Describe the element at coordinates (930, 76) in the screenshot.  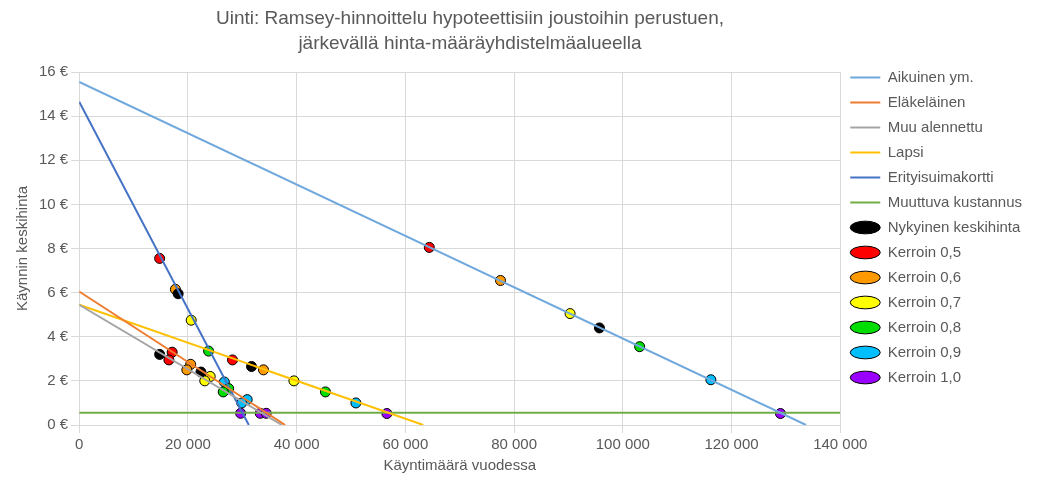
I see `legend-label: Aikuinen ym.` at that location.